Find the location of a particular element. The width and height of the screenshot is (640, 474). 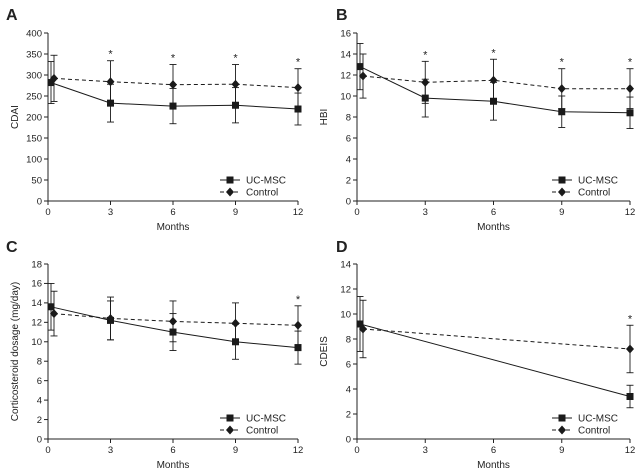

y-tick-label: 250 is located at coordinates (34, 96).